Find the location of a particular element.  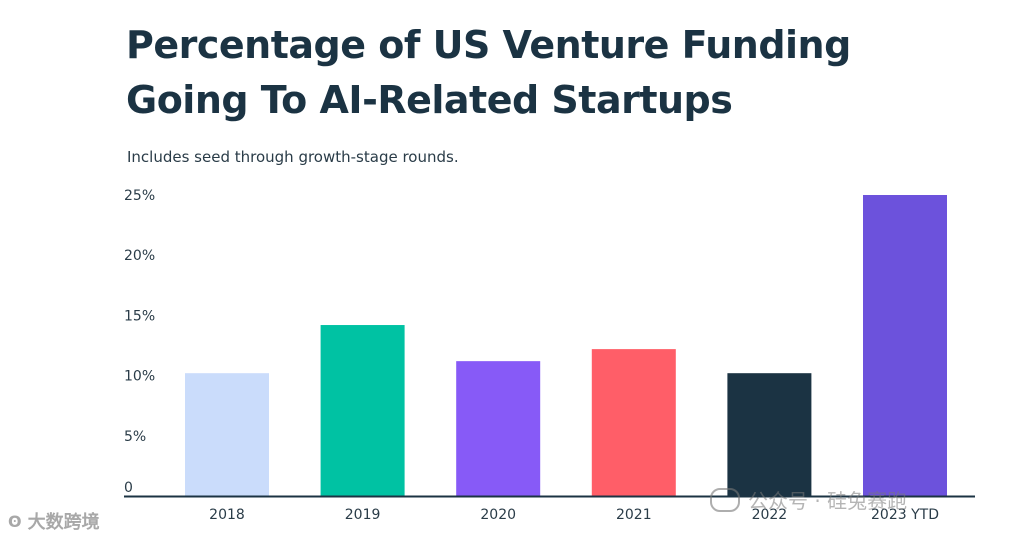

y-tick-label: 25% is located at coordinates (139, 196).